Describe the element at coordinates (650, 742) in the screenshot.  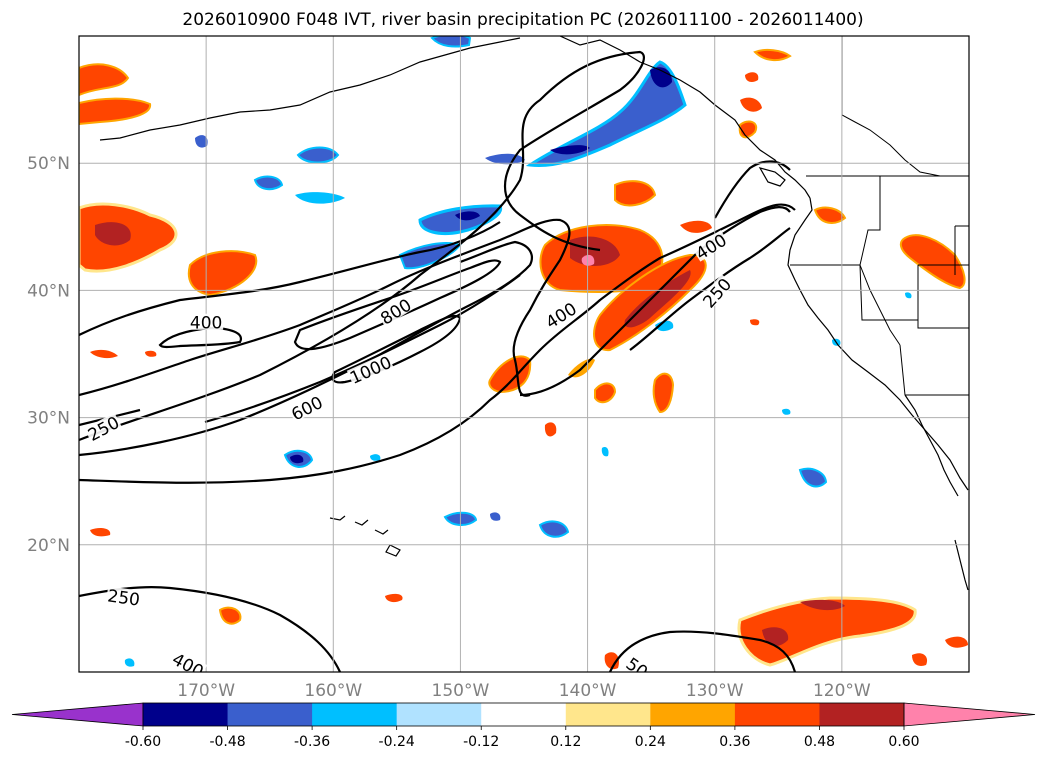
I see `colorbar-tick-label: 0.24` at that location.